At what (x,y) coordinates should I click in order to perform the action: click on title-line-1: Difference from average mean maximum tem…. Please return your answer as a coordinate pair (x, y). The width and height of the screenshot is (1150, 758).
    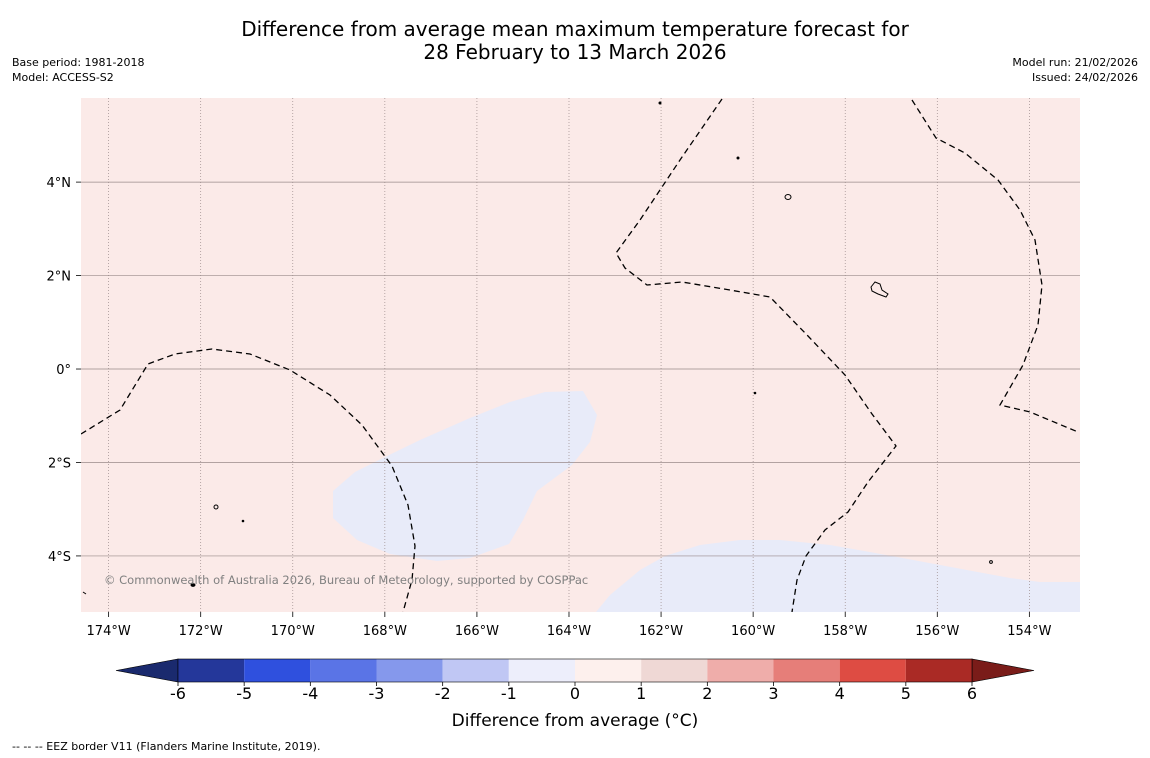
    Looking at the image, I should click on (575, 29).